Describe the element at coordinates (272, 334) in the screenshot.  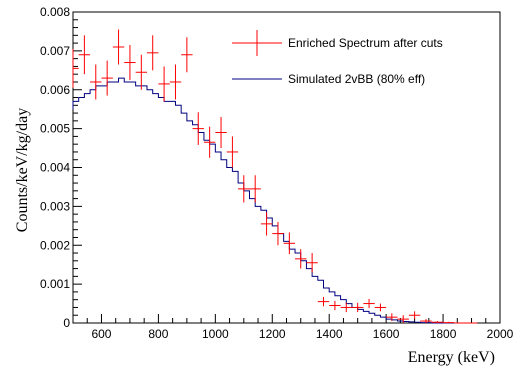
I see `x-tick-label: 1200` at that location.